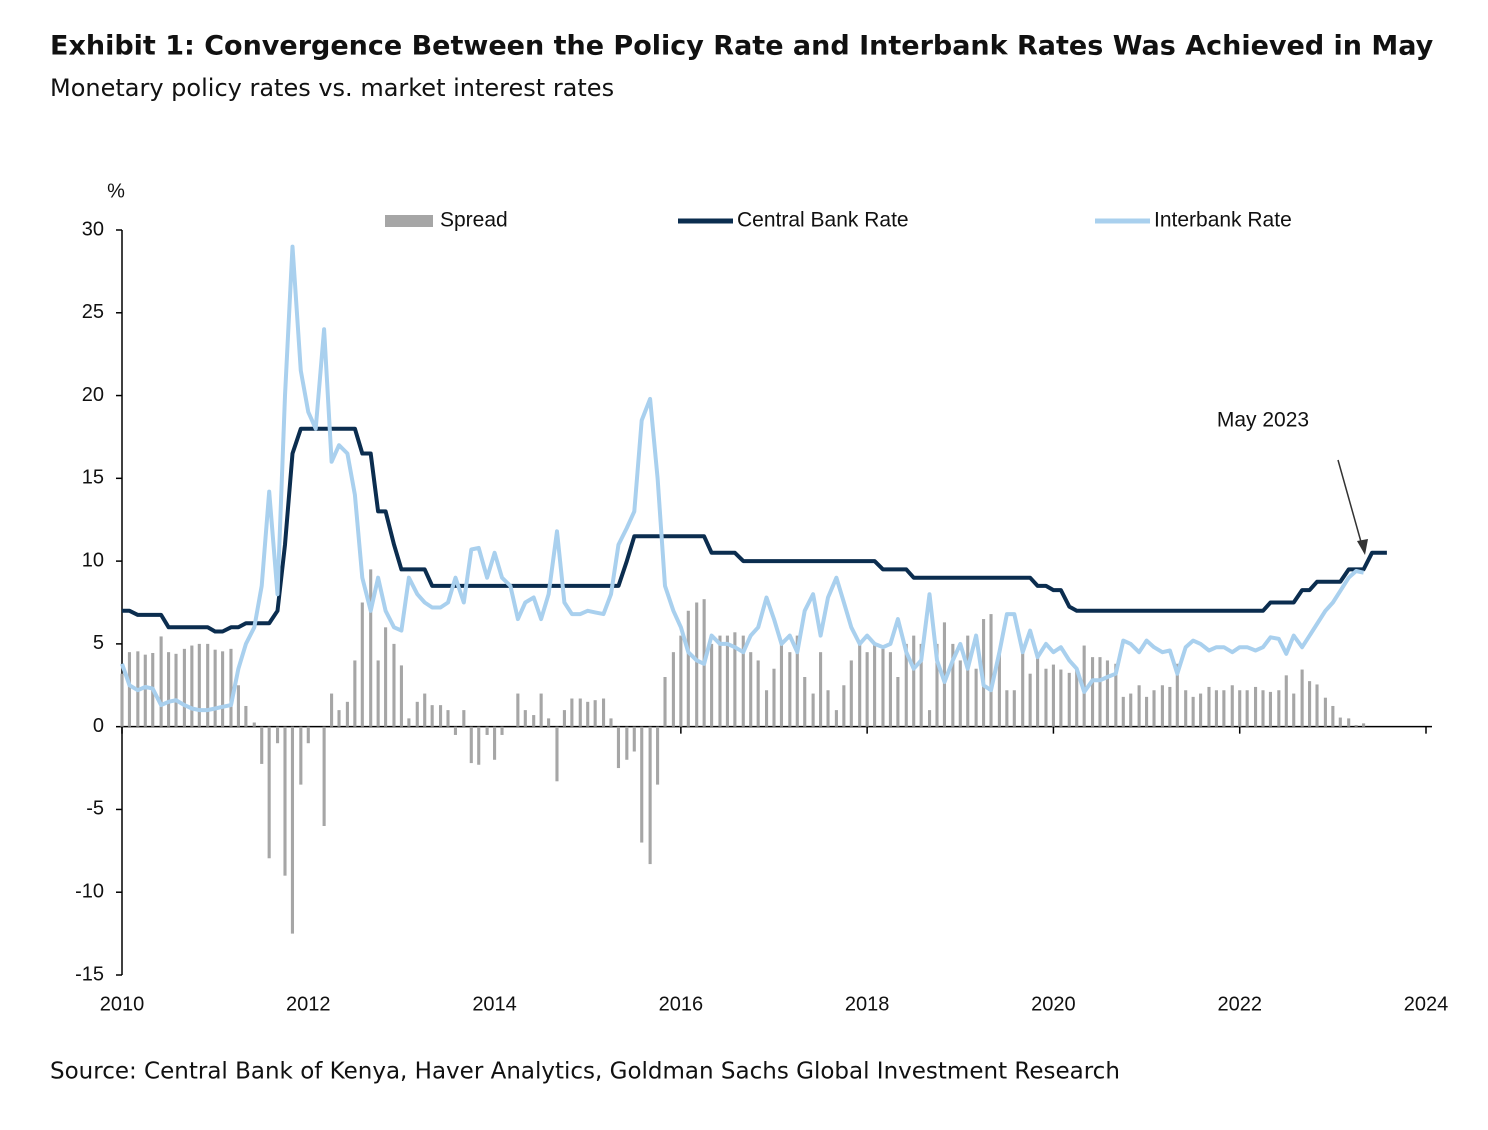 This screenshot has height=1130, width=1488. What do you see at coordinates (98, 643) in the screenshot?
I see `y-tick-label: 5` at bounding box center [98, 643].